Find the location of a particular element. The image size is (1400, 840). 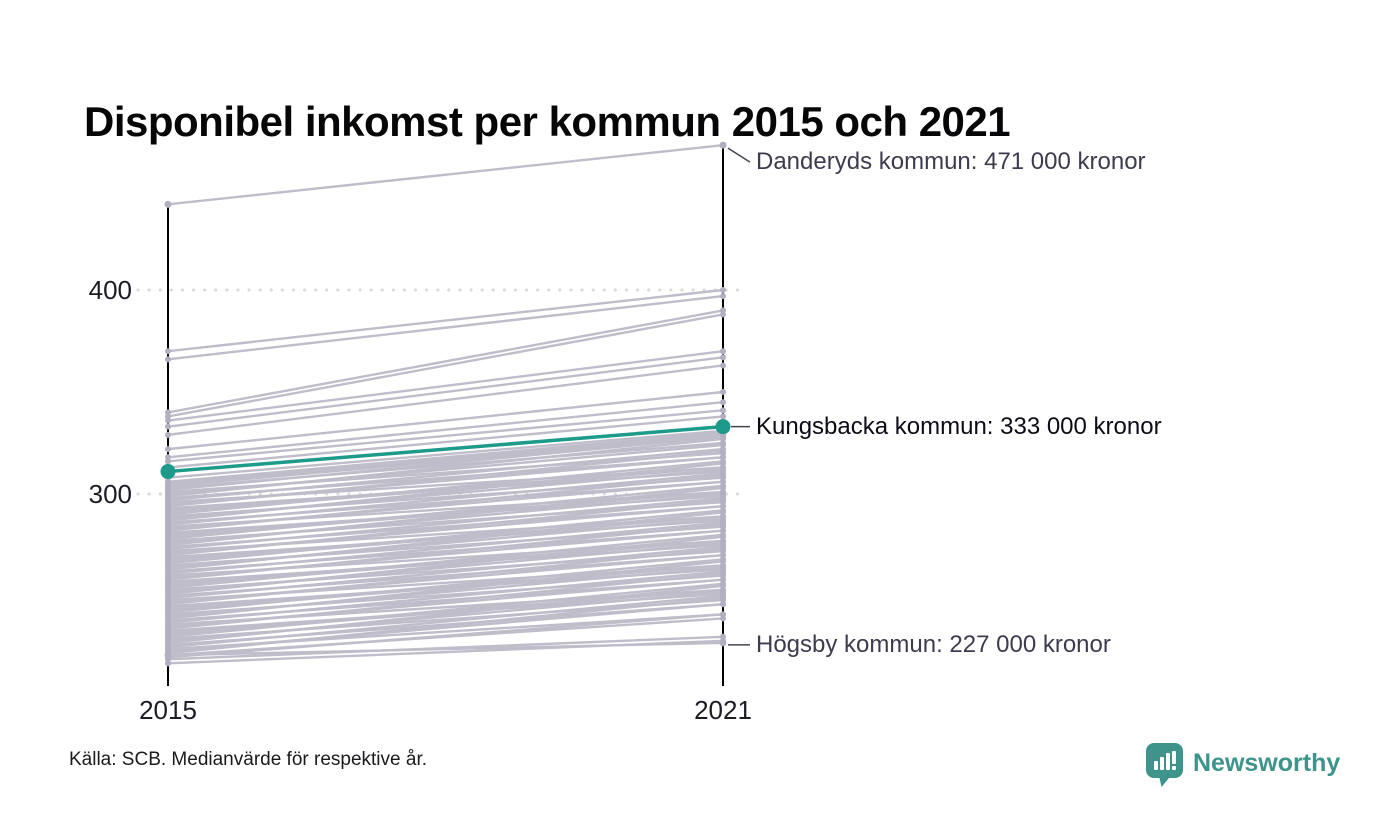

x-axis-label-2021: 2021 is located at coordinates (723, 710).